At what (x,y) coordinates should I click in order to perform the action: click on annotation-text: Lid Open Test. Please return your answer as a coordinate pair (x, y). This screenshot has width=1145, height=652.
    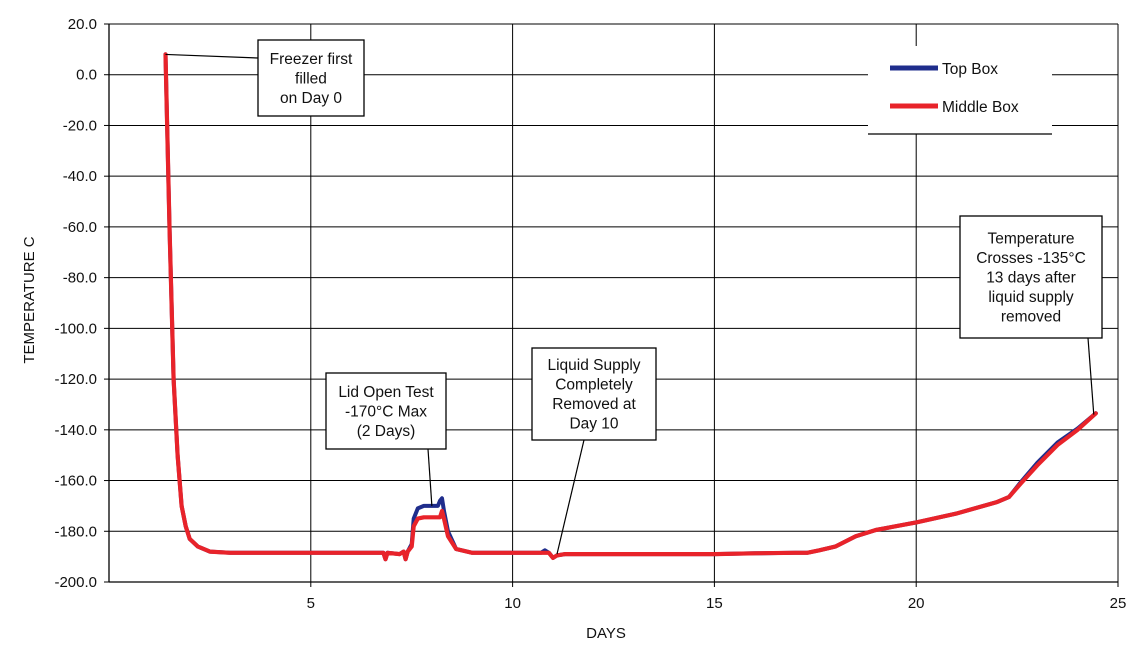
    Looking at the image, I should click on (386, 392).